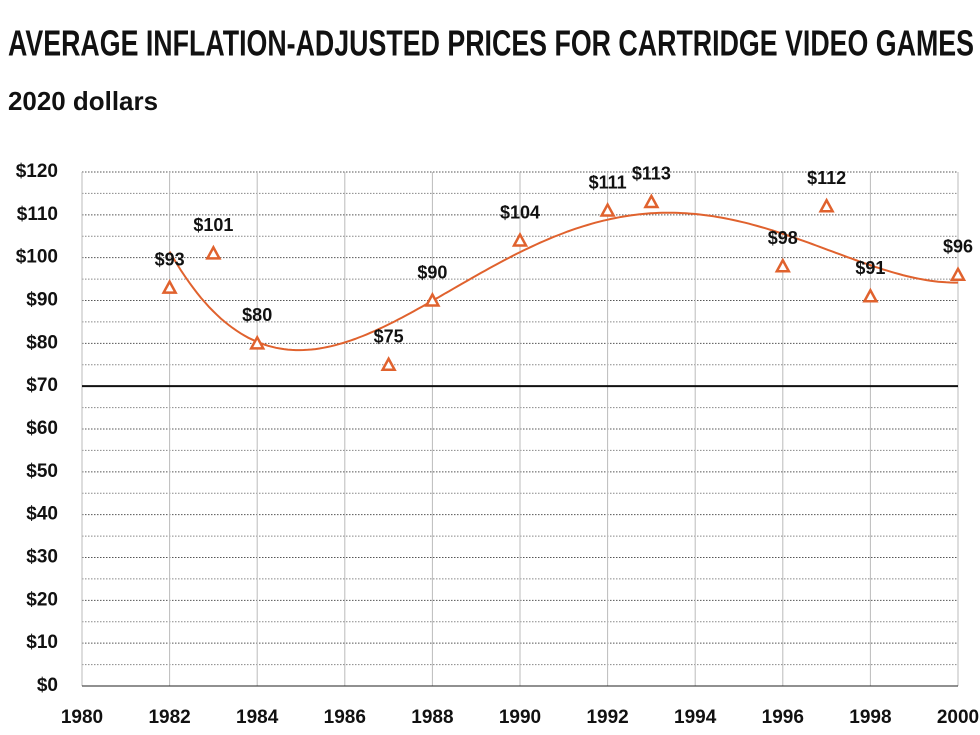  I want to click on x-tick-label: 2000, so click(958, 717).